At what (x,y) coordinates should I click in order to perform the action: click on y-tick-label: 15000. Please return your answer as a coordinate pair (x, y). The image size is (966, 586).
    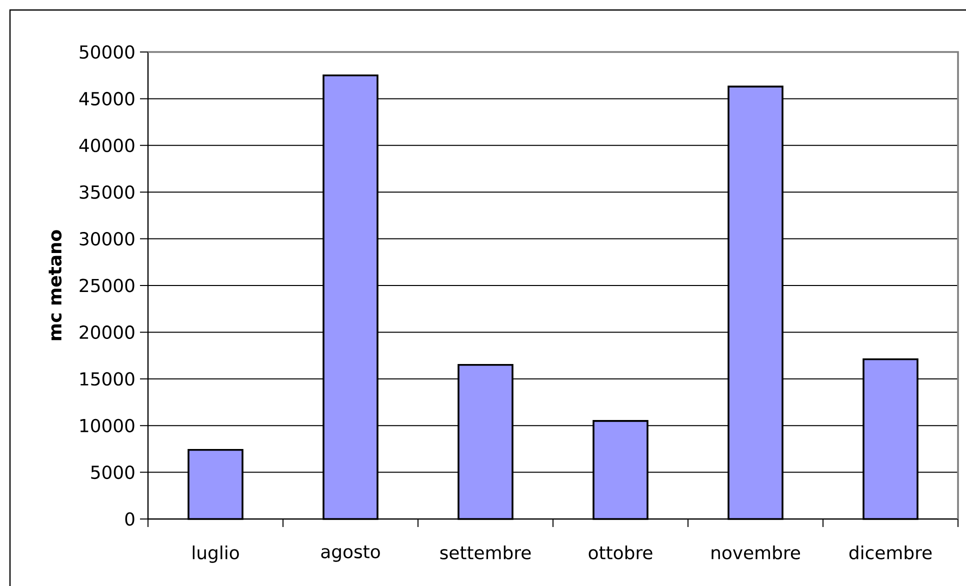
    Looking at the image, I should click on (107, 379).